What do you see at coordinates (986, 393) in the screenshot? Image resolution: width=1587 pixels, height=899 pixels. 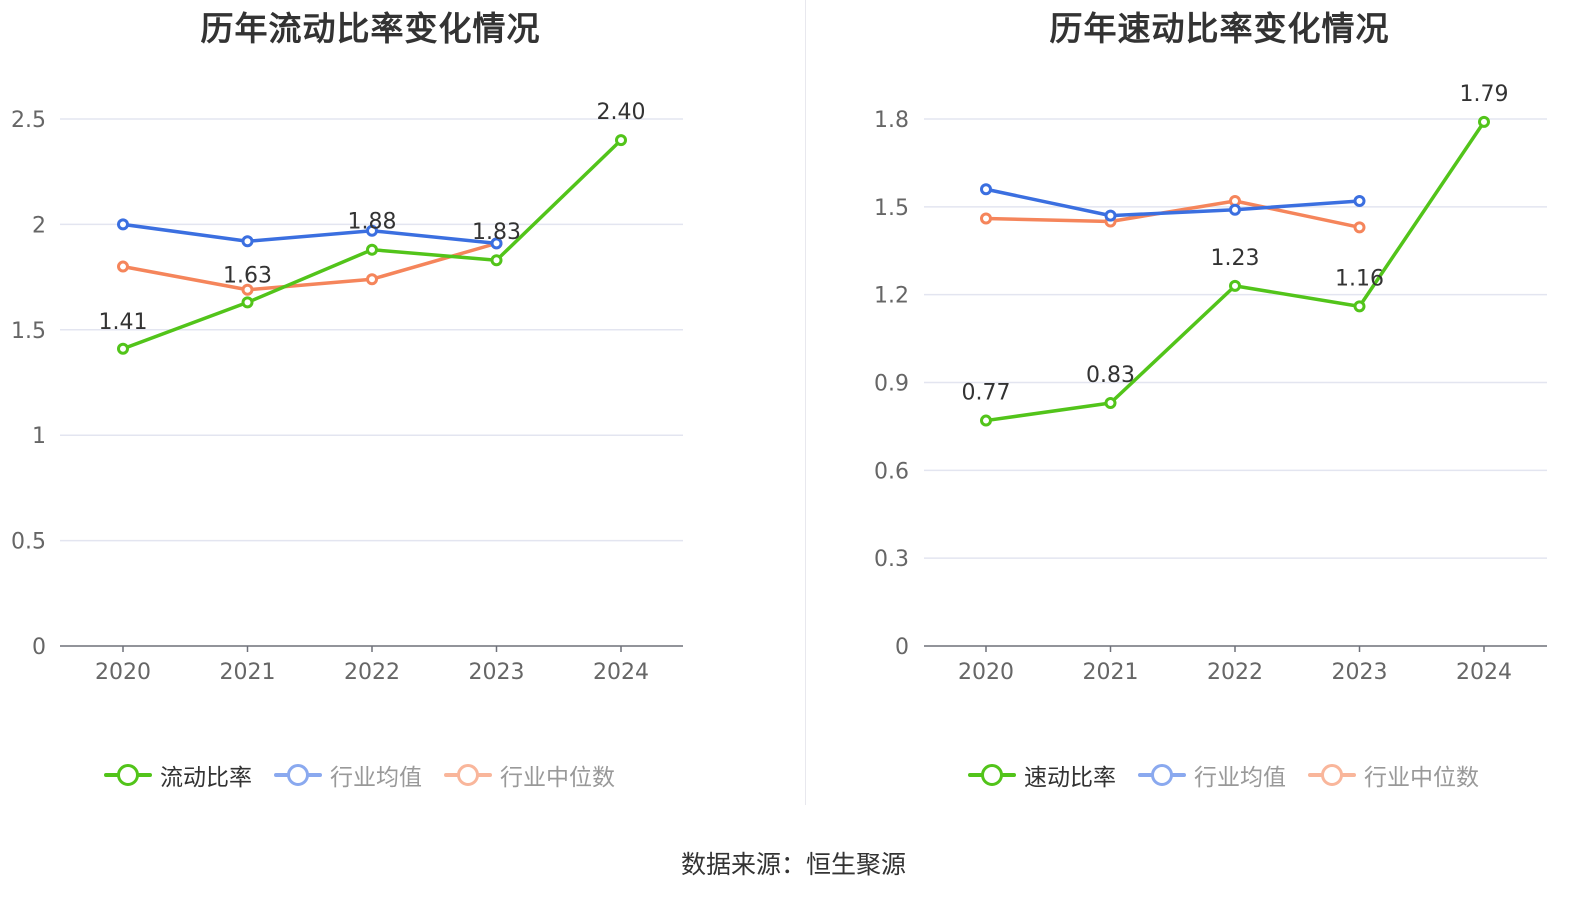 I see `data-label: 0.77` at bounding box center [986, 393].